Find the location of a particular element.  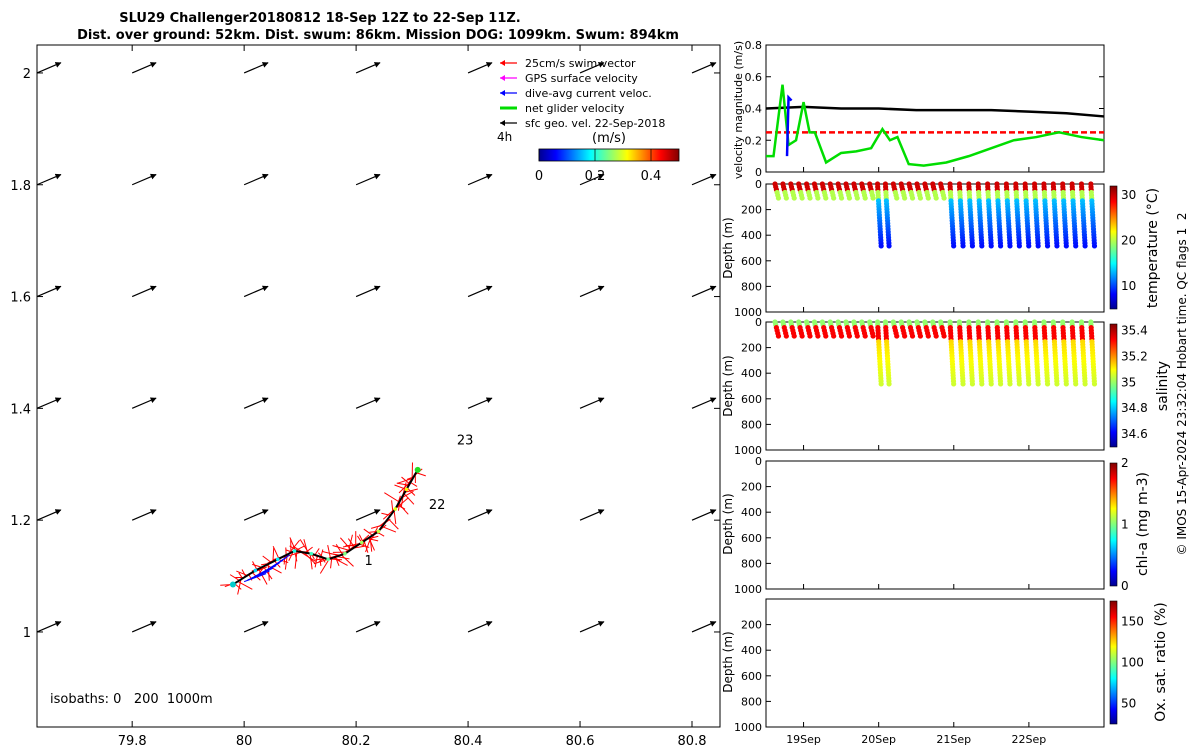

velocity-y-tick-label: 0.8 is located at coordinates (754, 45).